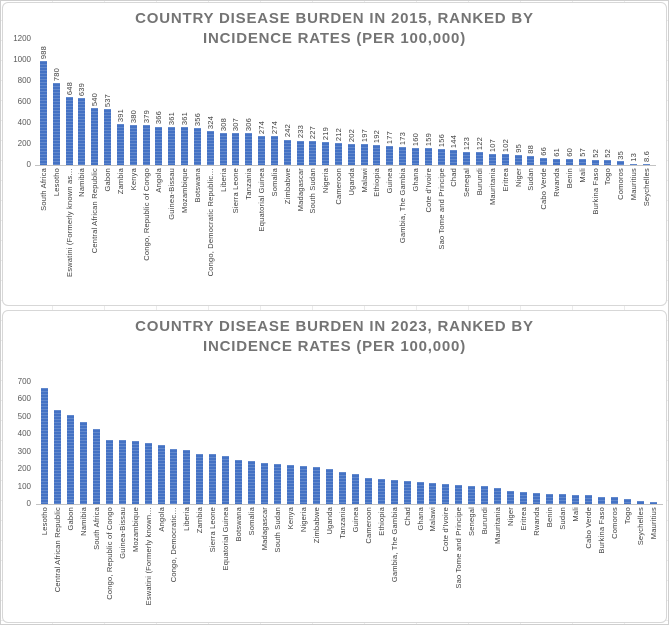 The image size is (669, 625). What do you see at coordinates (69, 88) in the screenshot?
I see `bar-value-label: 648` at bounding box center [69, 88].